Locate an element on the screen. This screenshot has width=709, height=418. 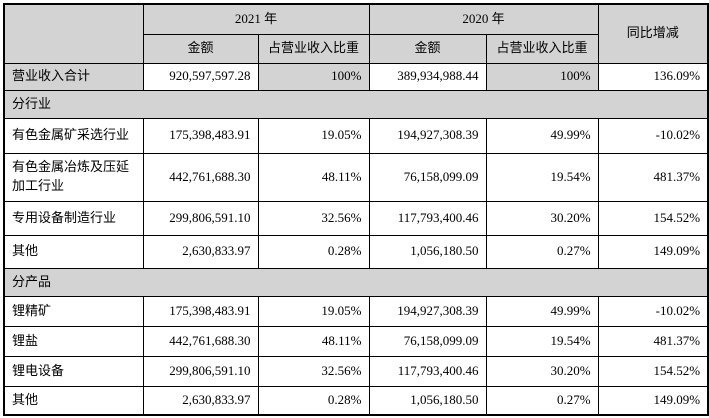
year-2021-header: 2021 年 is located at coordinates (256, 19).